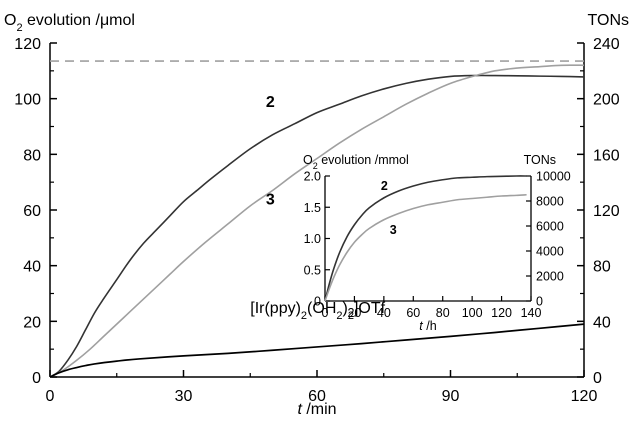 The image size is (634, 425). Describe the element at coordinates (413, 313) in the screenshot. I see `inset-x-tick-label: 60` at that location.